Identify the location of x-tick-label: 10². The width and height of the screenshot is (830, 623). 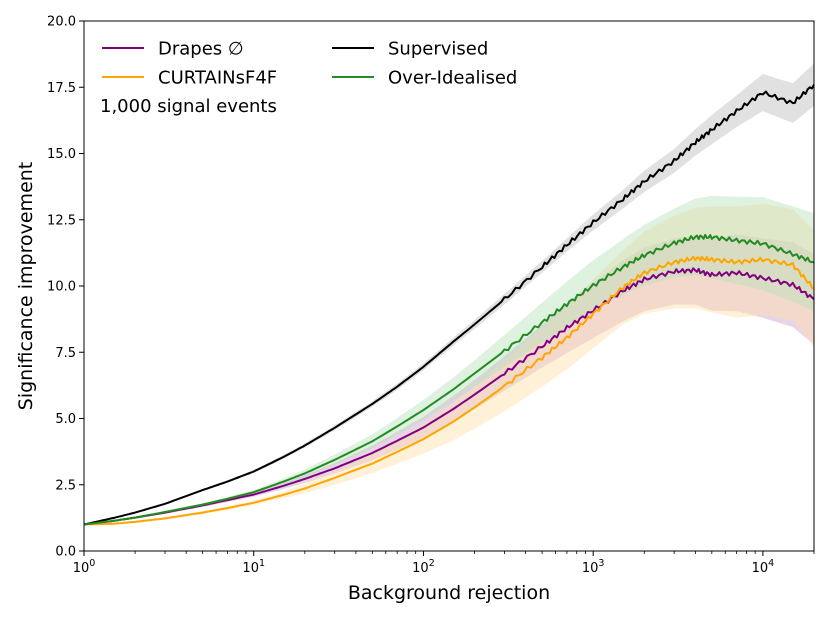
(423, 567).